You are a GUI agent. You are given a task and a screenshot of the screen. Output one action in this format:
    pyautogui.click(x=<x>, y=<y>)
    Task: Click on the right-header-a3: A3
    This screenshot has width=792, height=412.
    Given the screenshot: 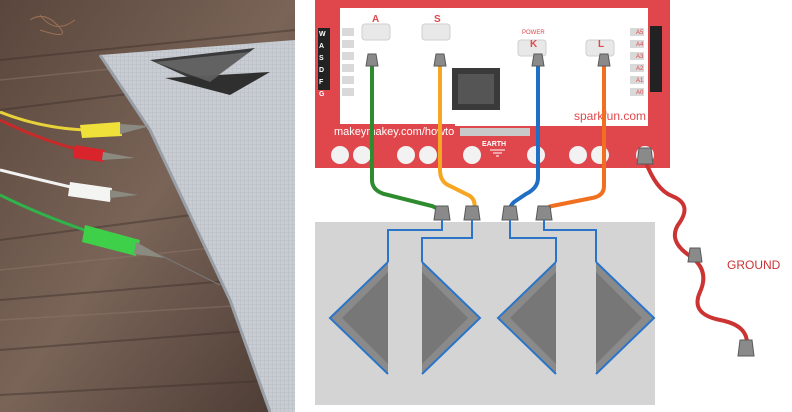 What is the action you would take?
    pyautogui.click(x=640, y=57)
    